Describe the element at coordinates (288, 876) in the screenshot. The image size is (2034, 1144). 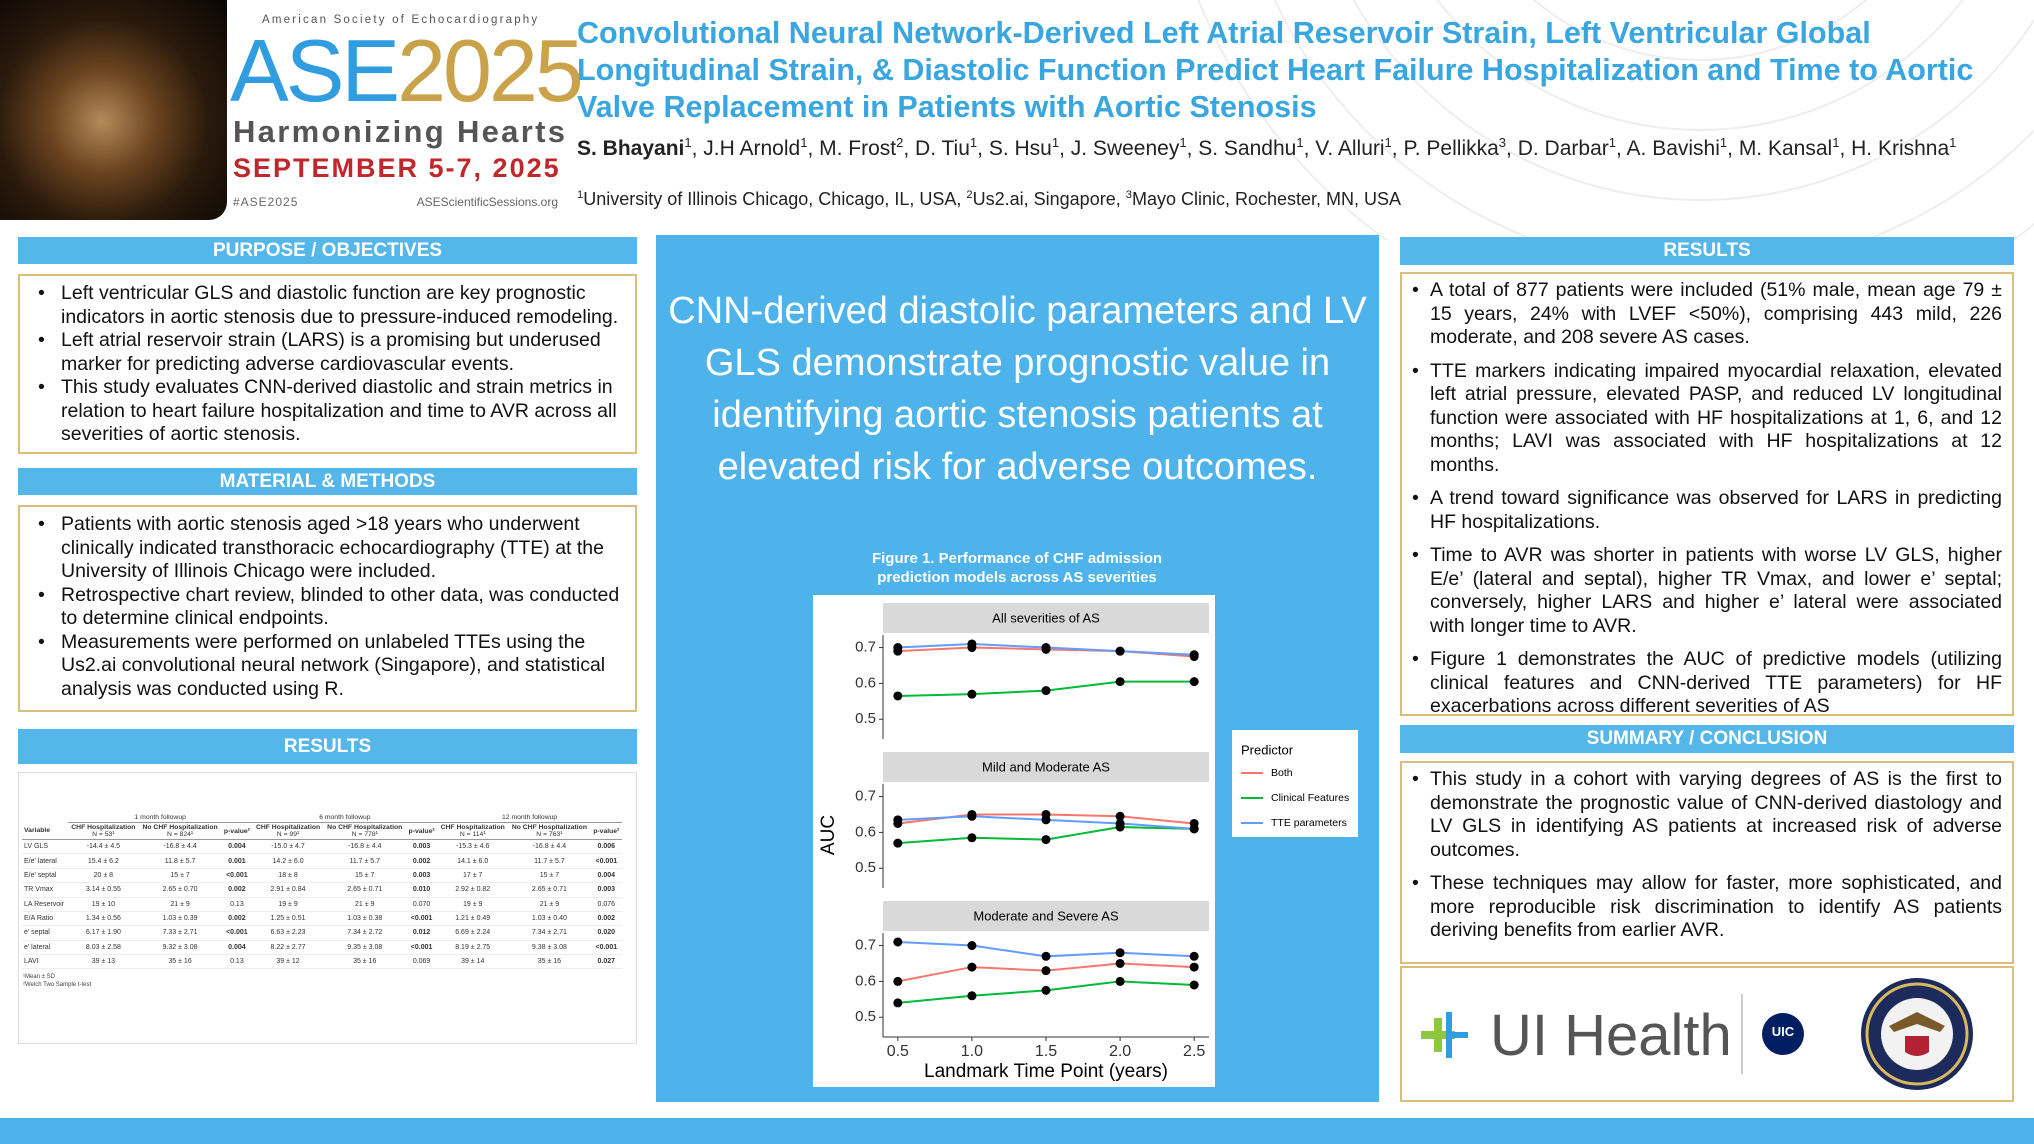
I see `table-cell: 18 ± 8` at that location.